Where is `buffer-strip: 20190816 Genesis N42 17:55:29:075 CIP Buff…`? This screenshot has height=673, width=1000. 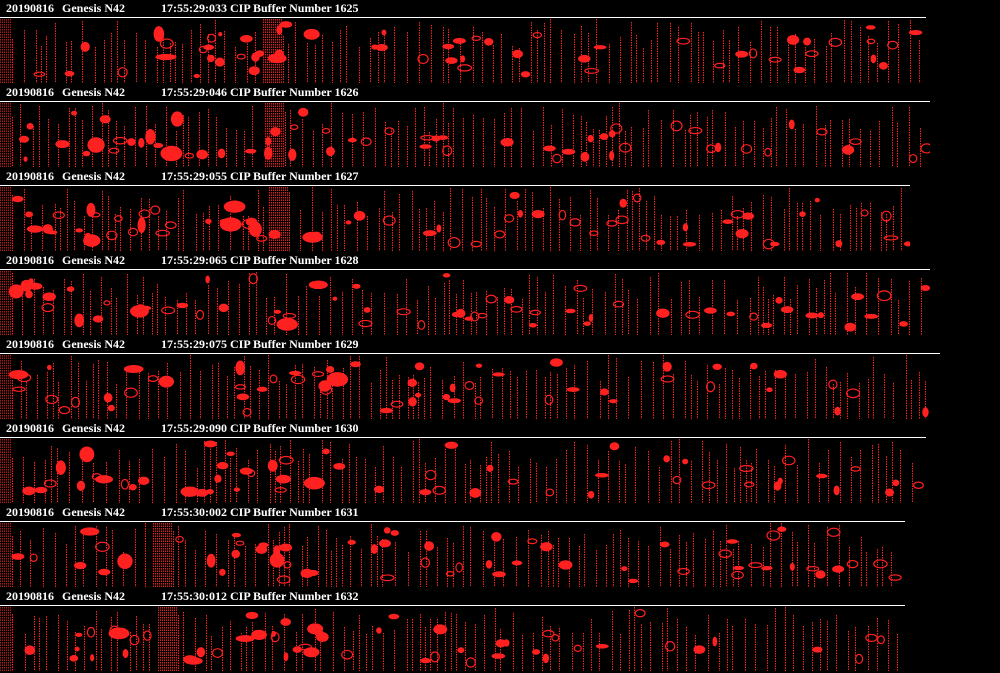 buffer-strip: 20190816 Genesis N42 17:55:29:075 CIP Buff… is located at coordinates (500, 378).